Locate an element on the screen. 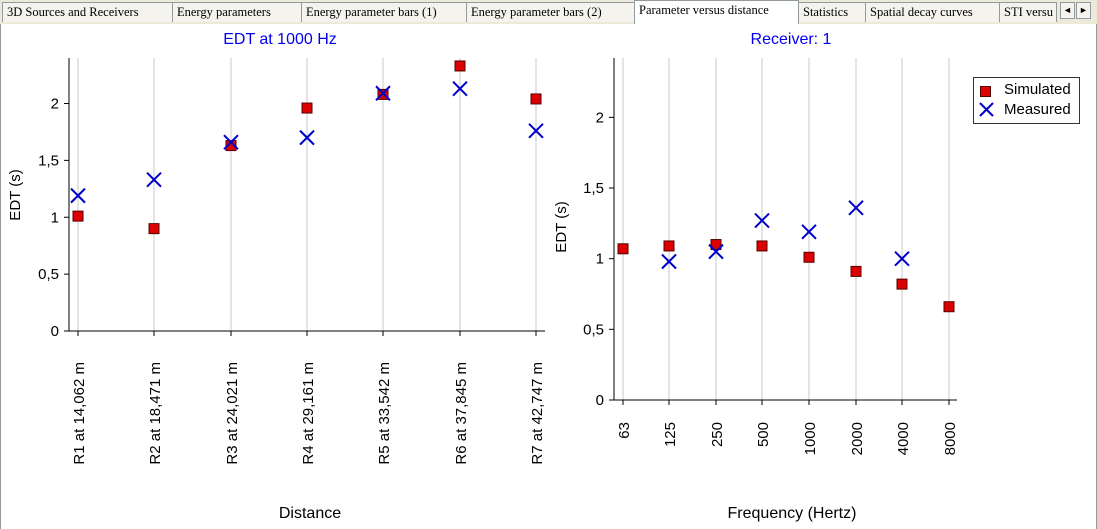 The height and width of the screenshot is (529, 1097). chart-title-left: EDT at 1000 Hz is located at coordinates (280, 39).